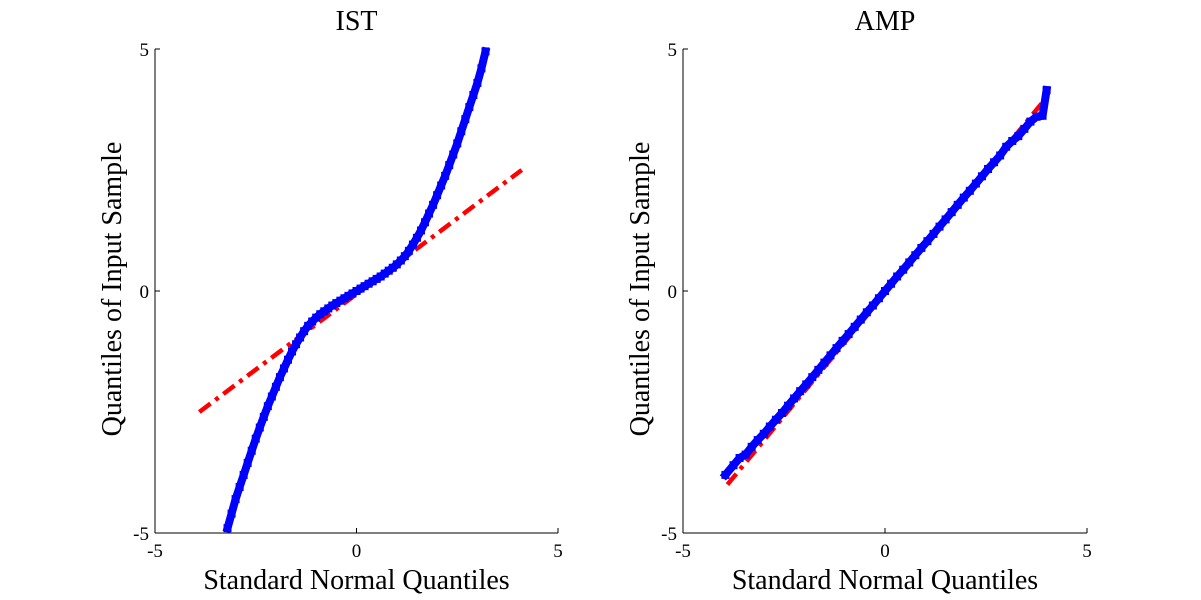  Describe the element at coordinates (558, 551) in the screenshot. I see `ist-x-tick-label: 5` at that location.